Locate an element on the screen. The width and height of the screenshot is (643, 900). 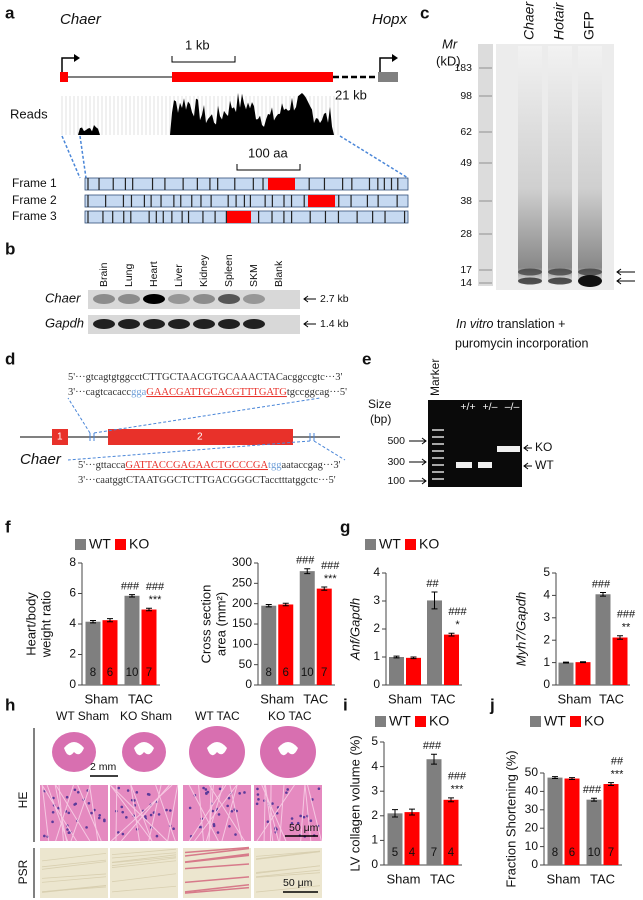
size-label: 500 is located at coordinates (396, 441).